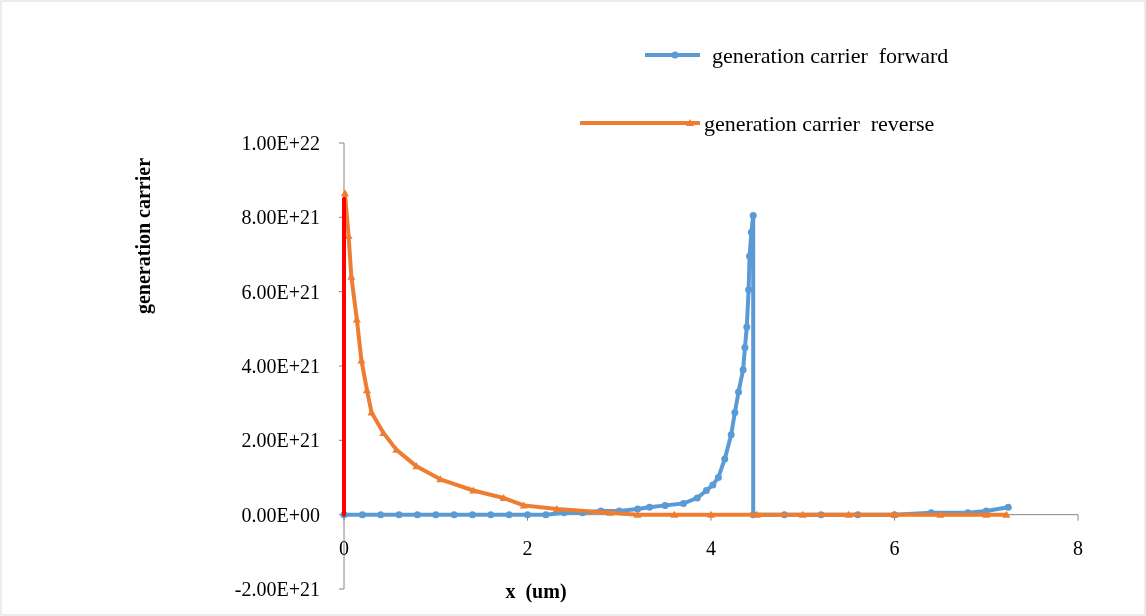  I want to click on y-tick-label: 2.00E+21, so click(280, 440).